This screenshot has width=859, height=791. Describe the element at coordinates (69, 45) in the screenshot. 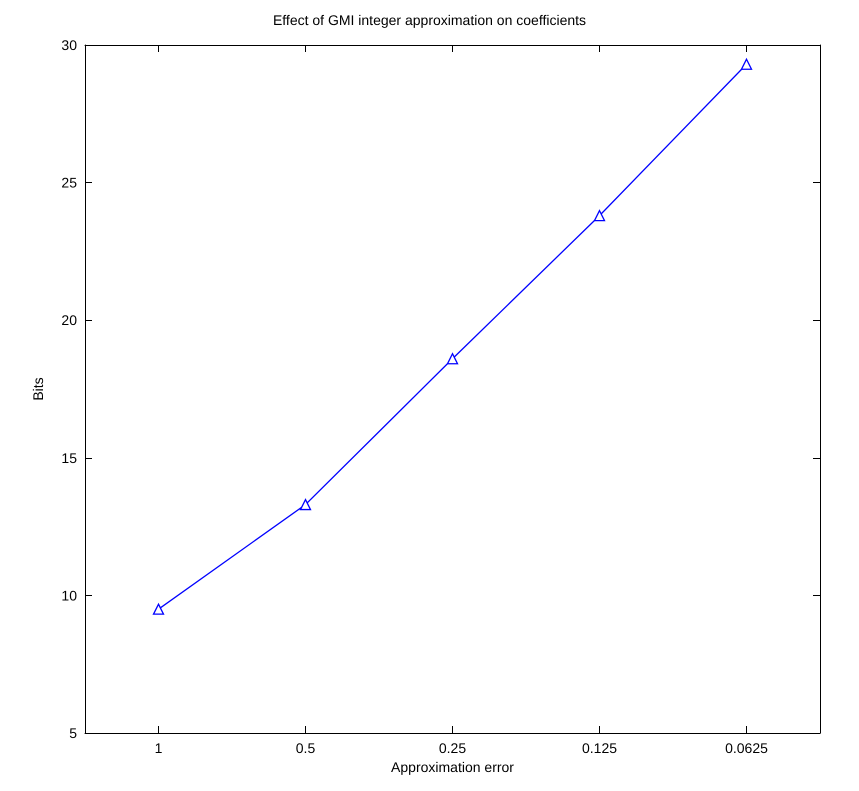

I see `y-tick-label: 30` at that location.